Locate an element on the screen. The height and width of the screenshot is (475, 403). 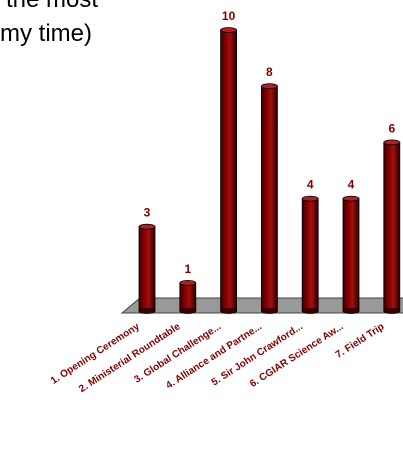
value-label-5: 4 is located at coordinates (310, 185).